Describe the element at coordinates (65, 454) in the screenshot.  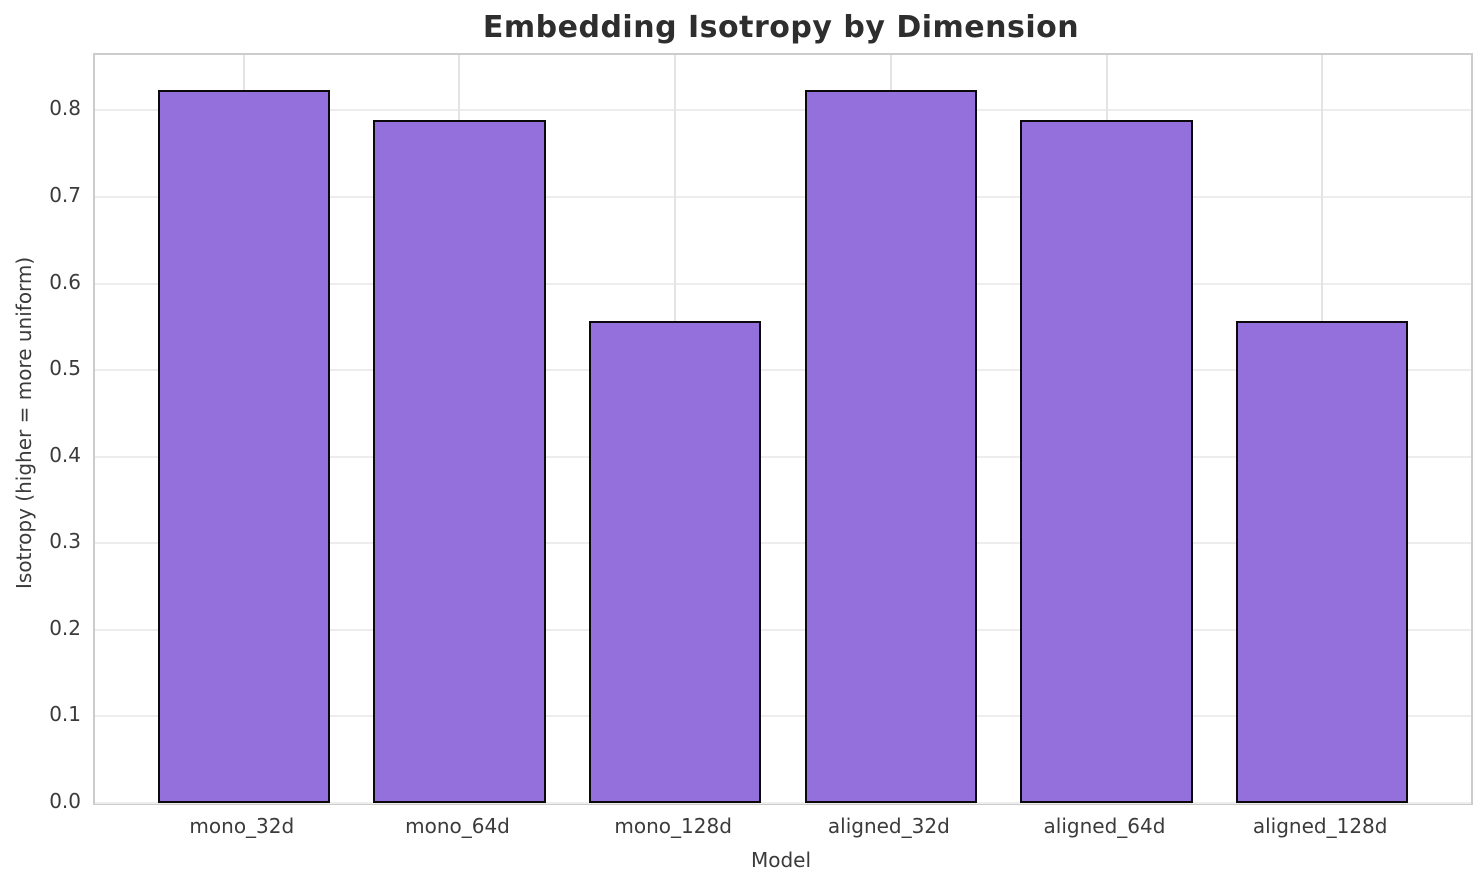
I see `y-tick-label: 0.4` at that location.